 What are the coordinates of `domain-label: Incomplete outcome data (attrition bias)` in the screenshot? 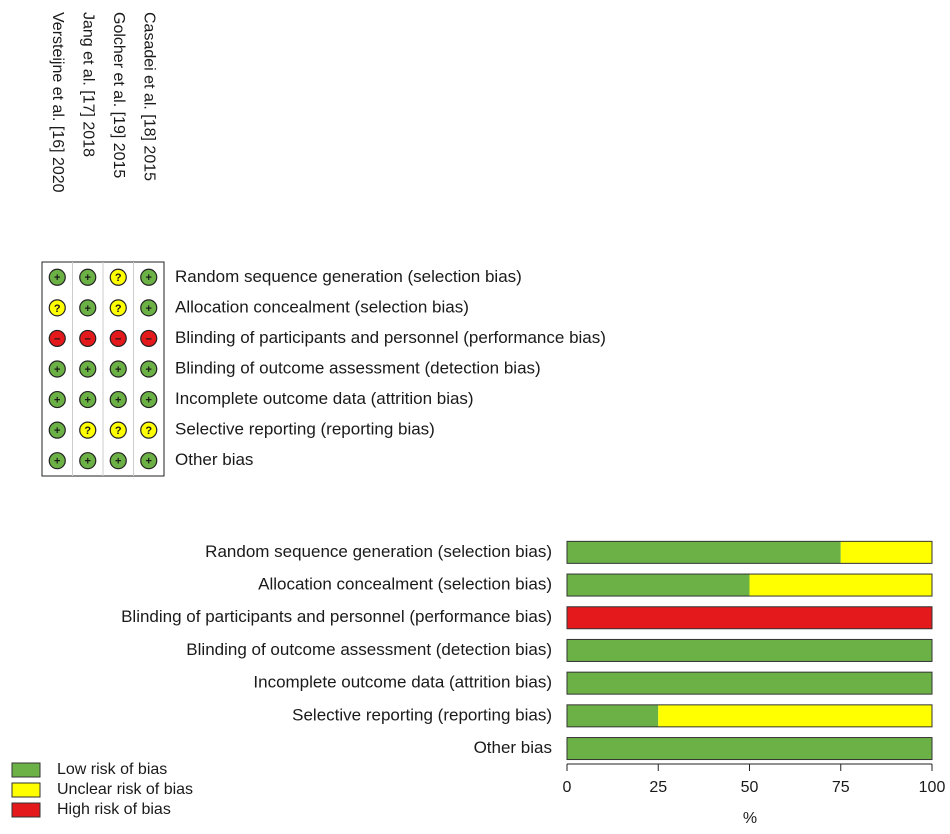 It's located at (324, 398).